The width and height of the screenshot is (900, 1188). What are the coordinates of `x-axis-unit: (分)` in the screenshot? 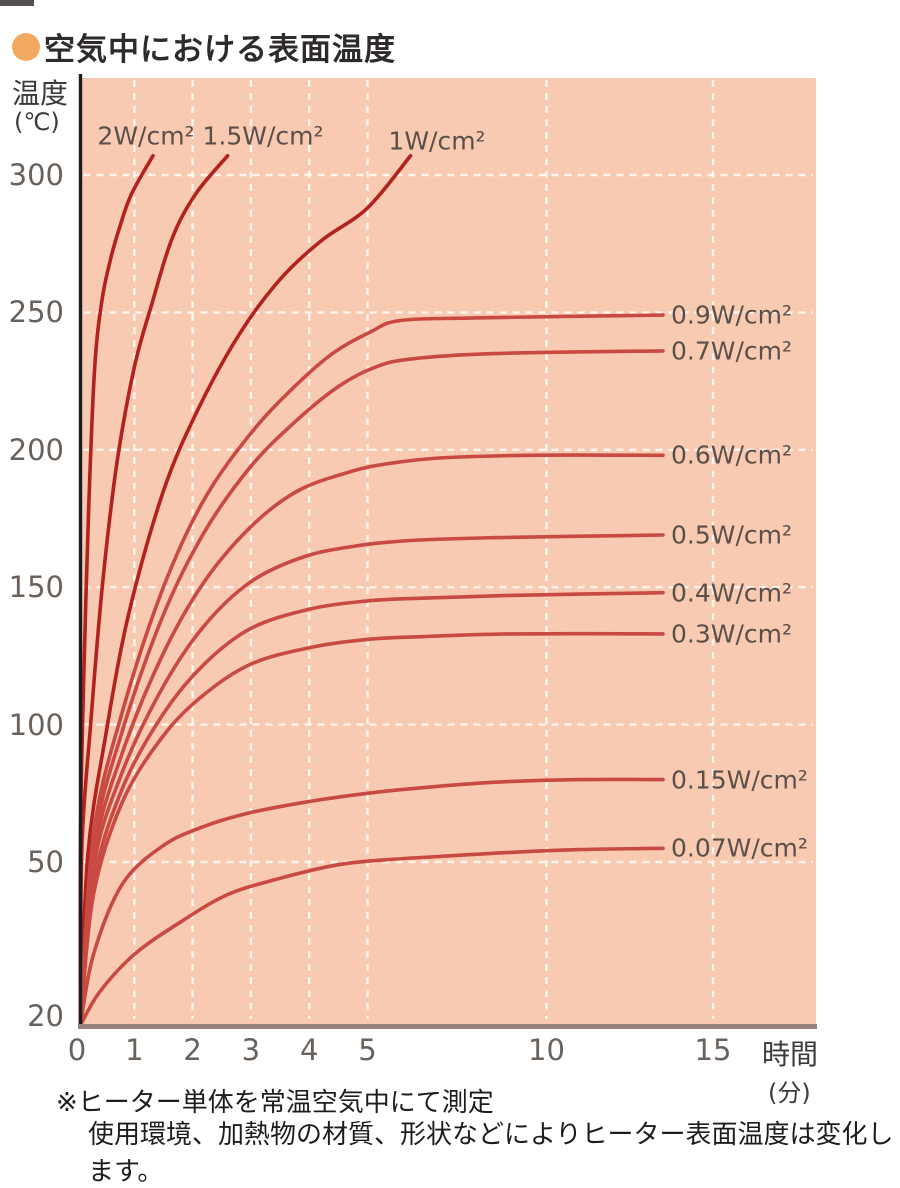 It's located at (789, 1093).